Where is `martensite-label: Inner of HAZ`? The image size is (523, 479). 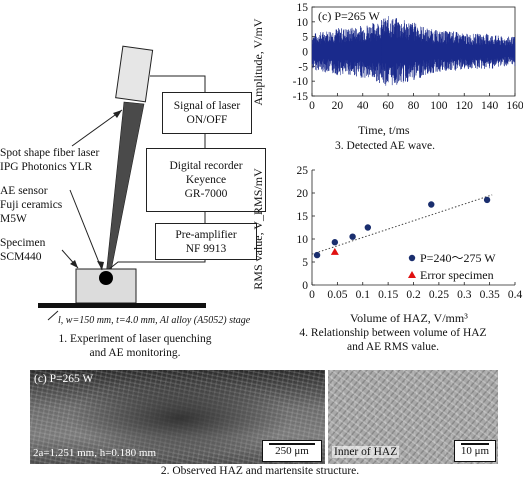 martensite-label: Inner of HAZ is located at coordinates (366, 452).